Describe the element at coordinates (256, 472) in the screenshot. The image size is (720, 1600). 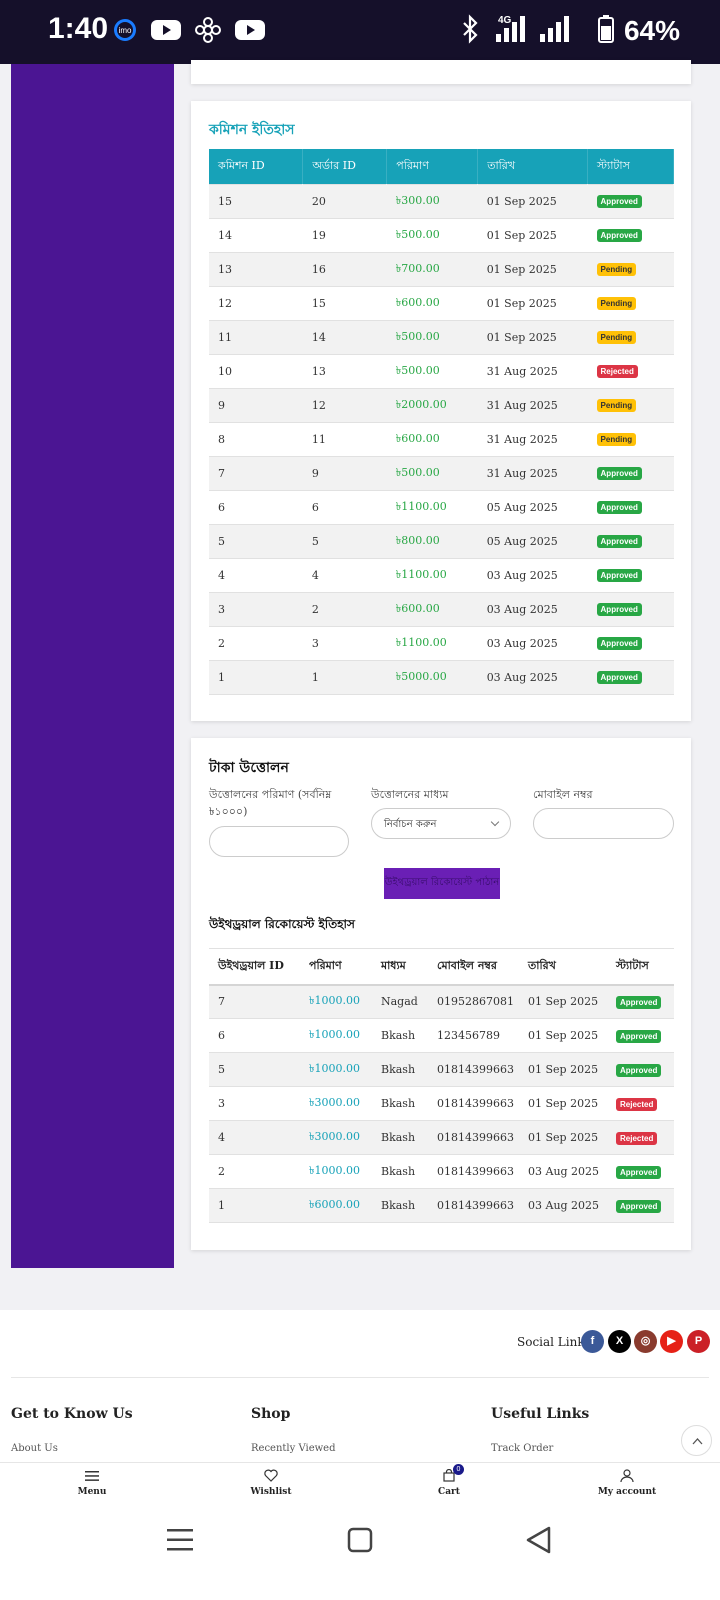
I see `commission-id: 7` at that location.